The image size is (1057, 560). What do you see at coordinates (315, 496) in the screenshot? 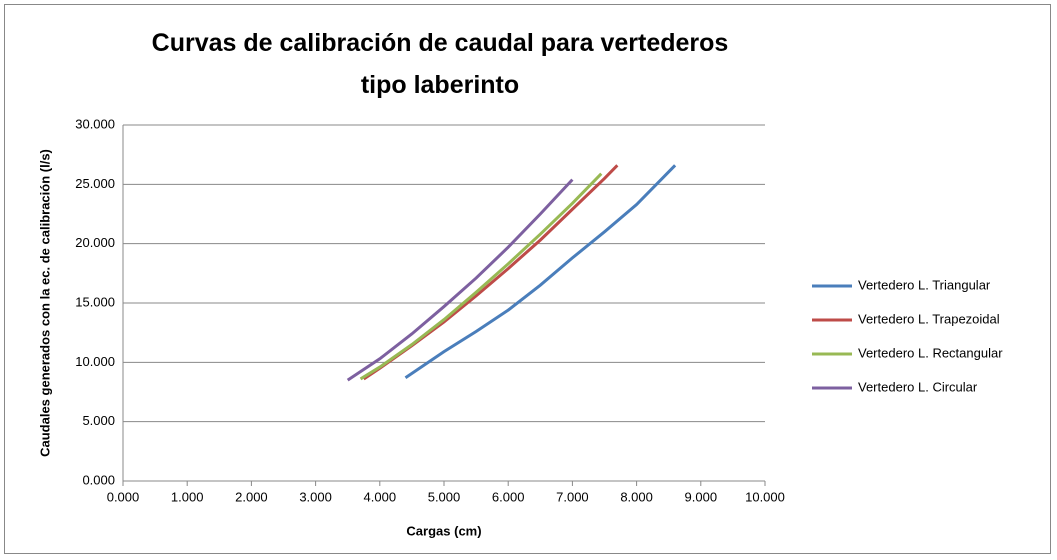
I see `x-tick-label: 3.000` at bounding box center [315, 496].